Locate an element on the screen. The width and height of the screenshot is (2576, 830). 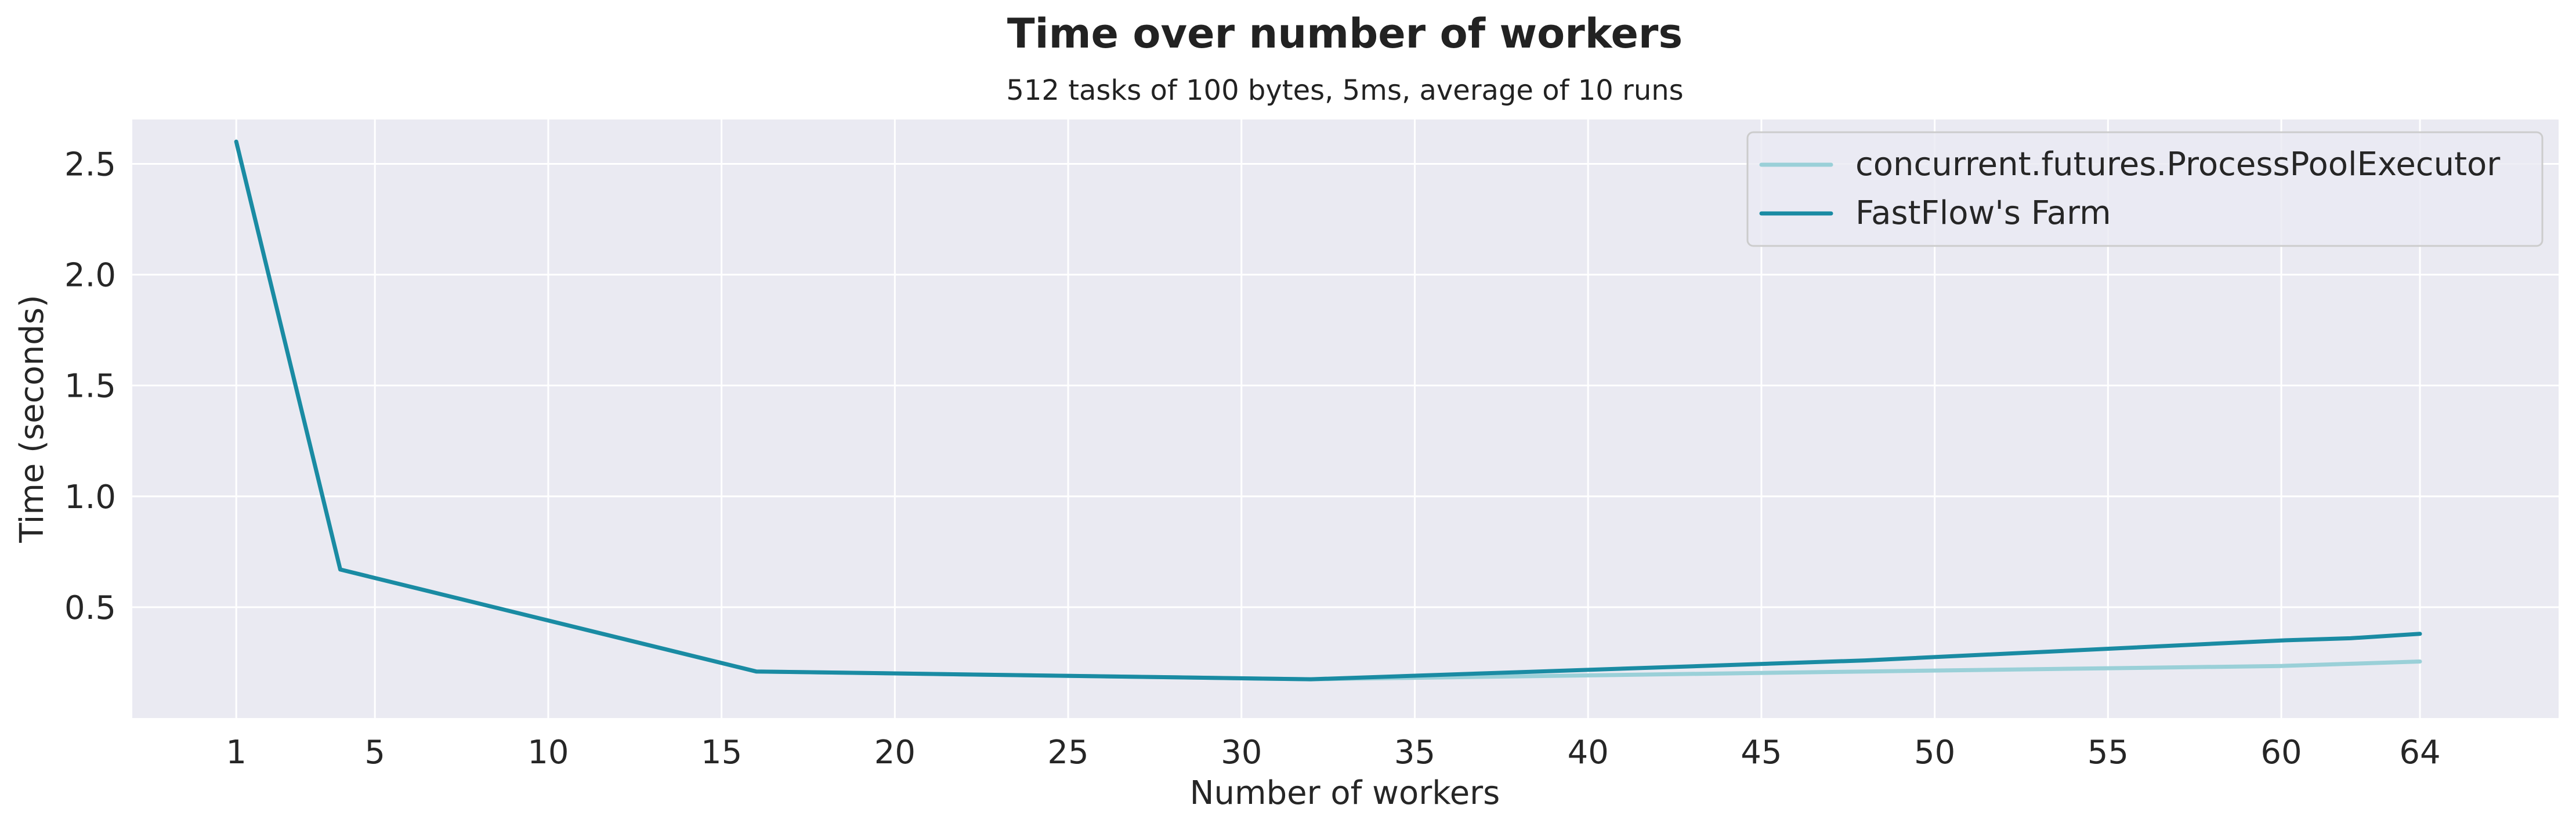
x-tick-label: 25 is located at coordinates (1067, 752).